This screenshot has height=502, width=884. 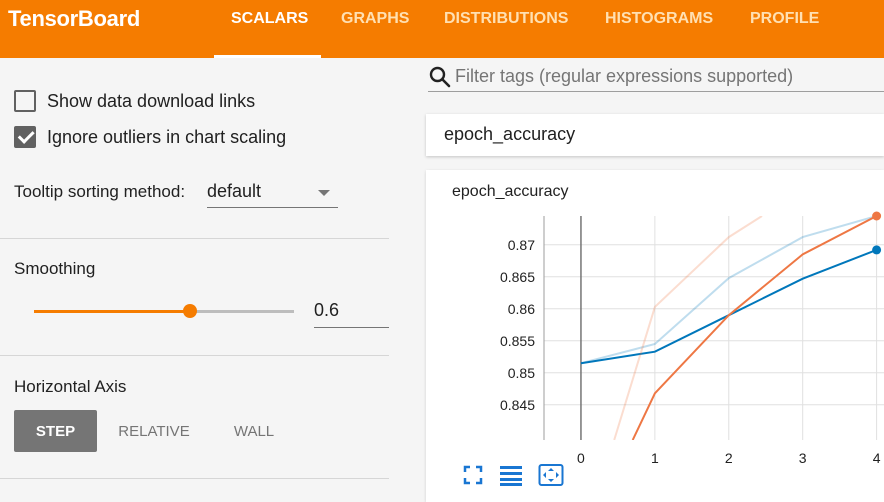 I want to click on smoothing-slider-thumb, so click(x=190, y=311).